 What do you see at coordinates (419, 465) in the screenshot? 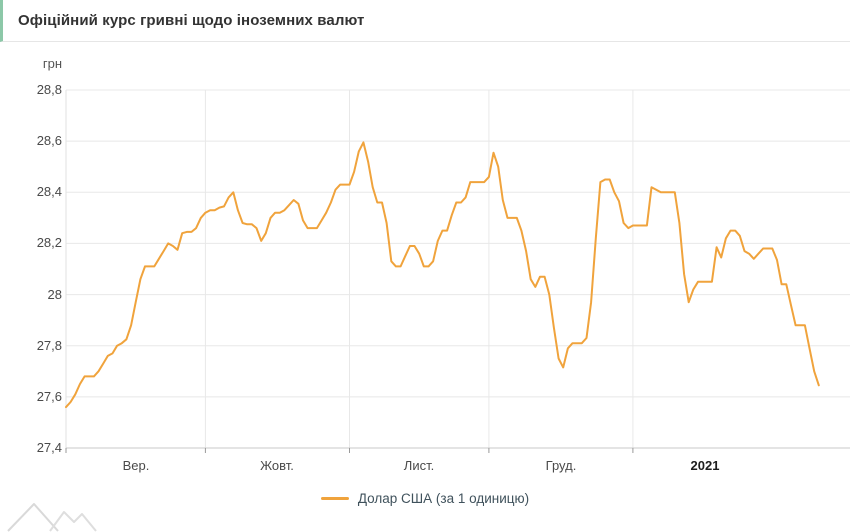
I see `x-axis-label-november: Лист.` at bounding box center [419, 465].